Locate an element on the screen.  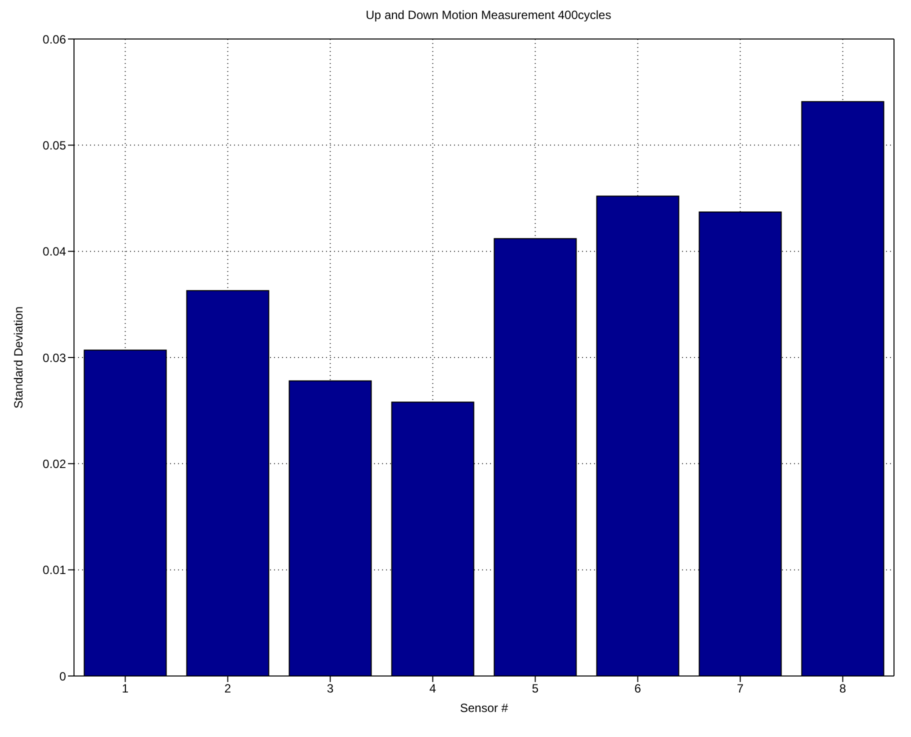
x-tick-label: 1 is located at coordinates (125, 689).